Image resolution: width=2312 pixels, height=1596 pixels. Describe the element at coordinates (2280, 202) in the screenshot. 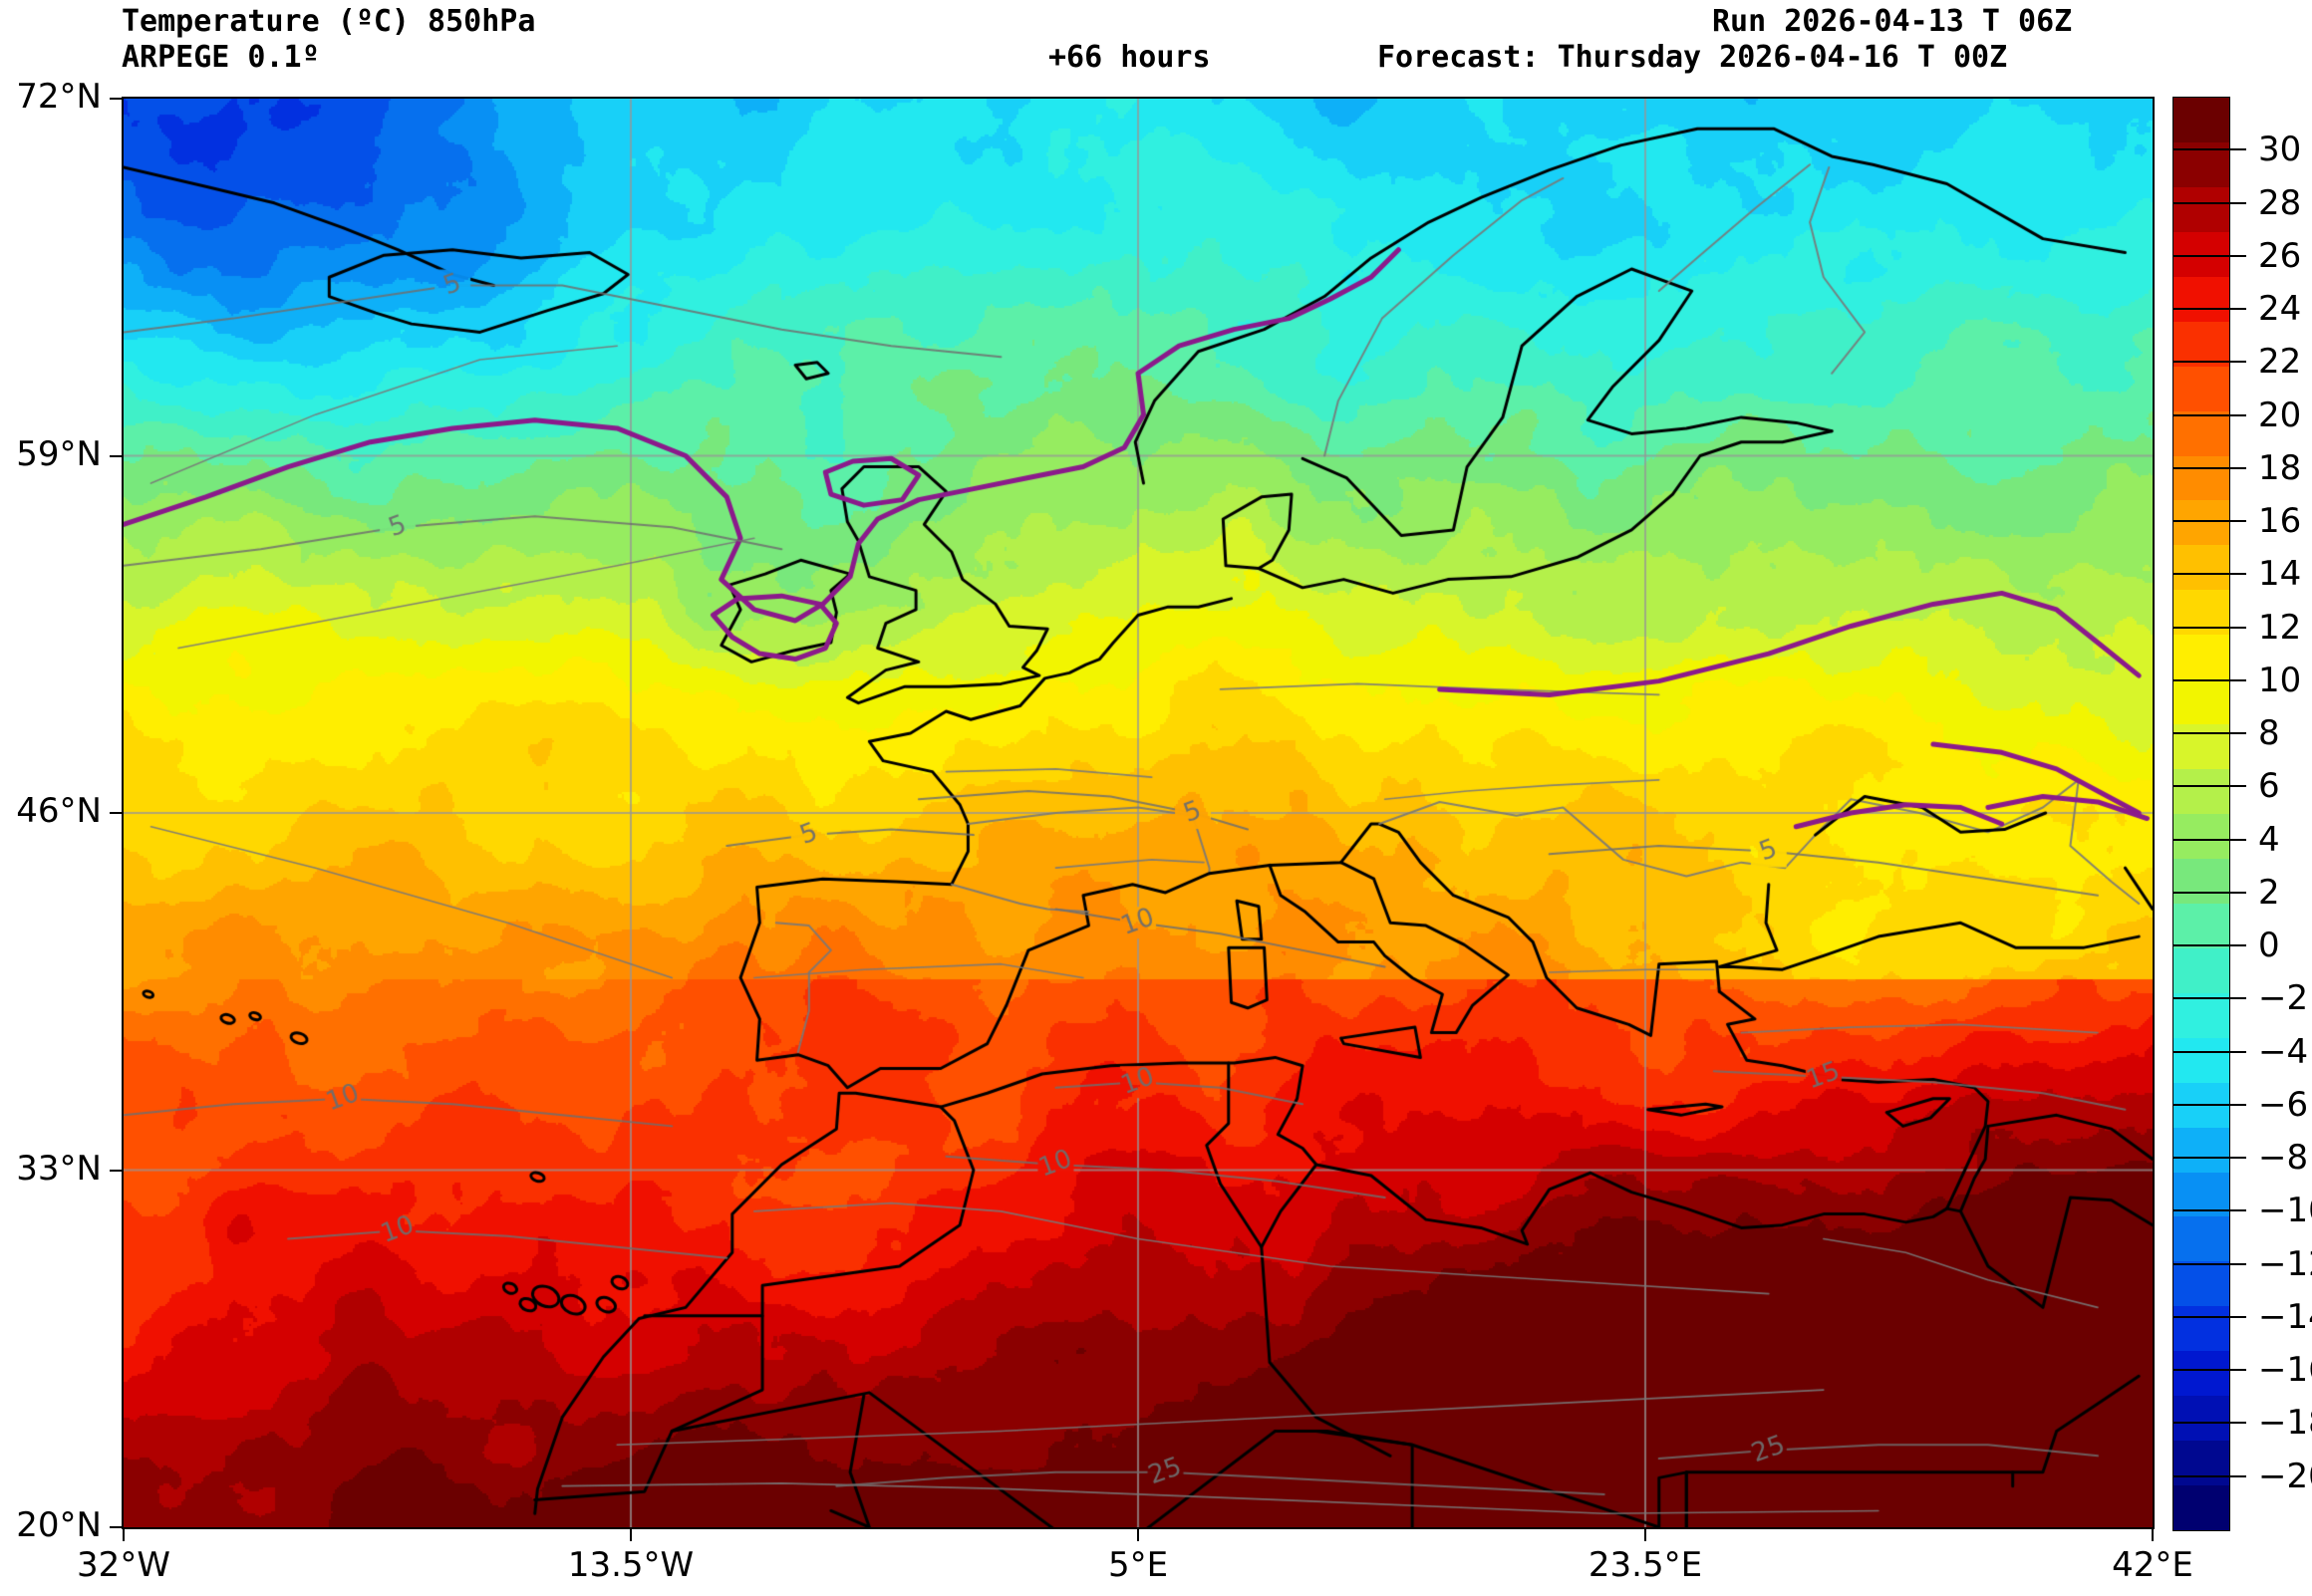

I see `colorbar-label: 28` at that location.